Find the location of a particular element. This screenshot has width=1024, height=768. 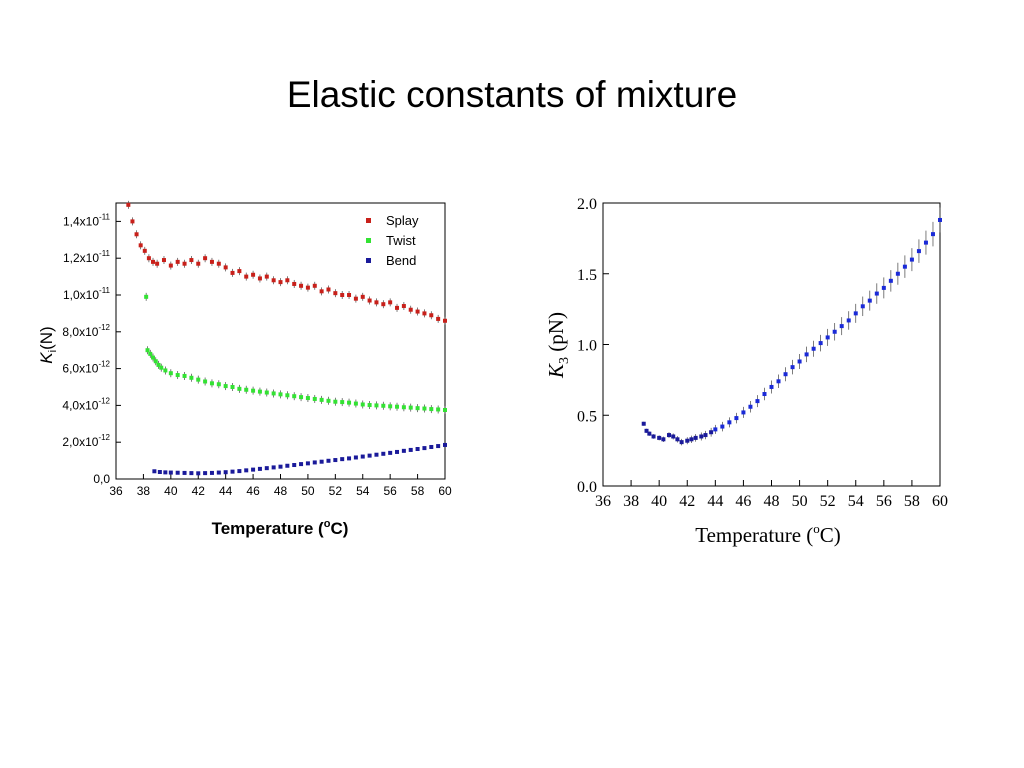

y-tick-label: 0,0 is located at coordinates (101, 479).